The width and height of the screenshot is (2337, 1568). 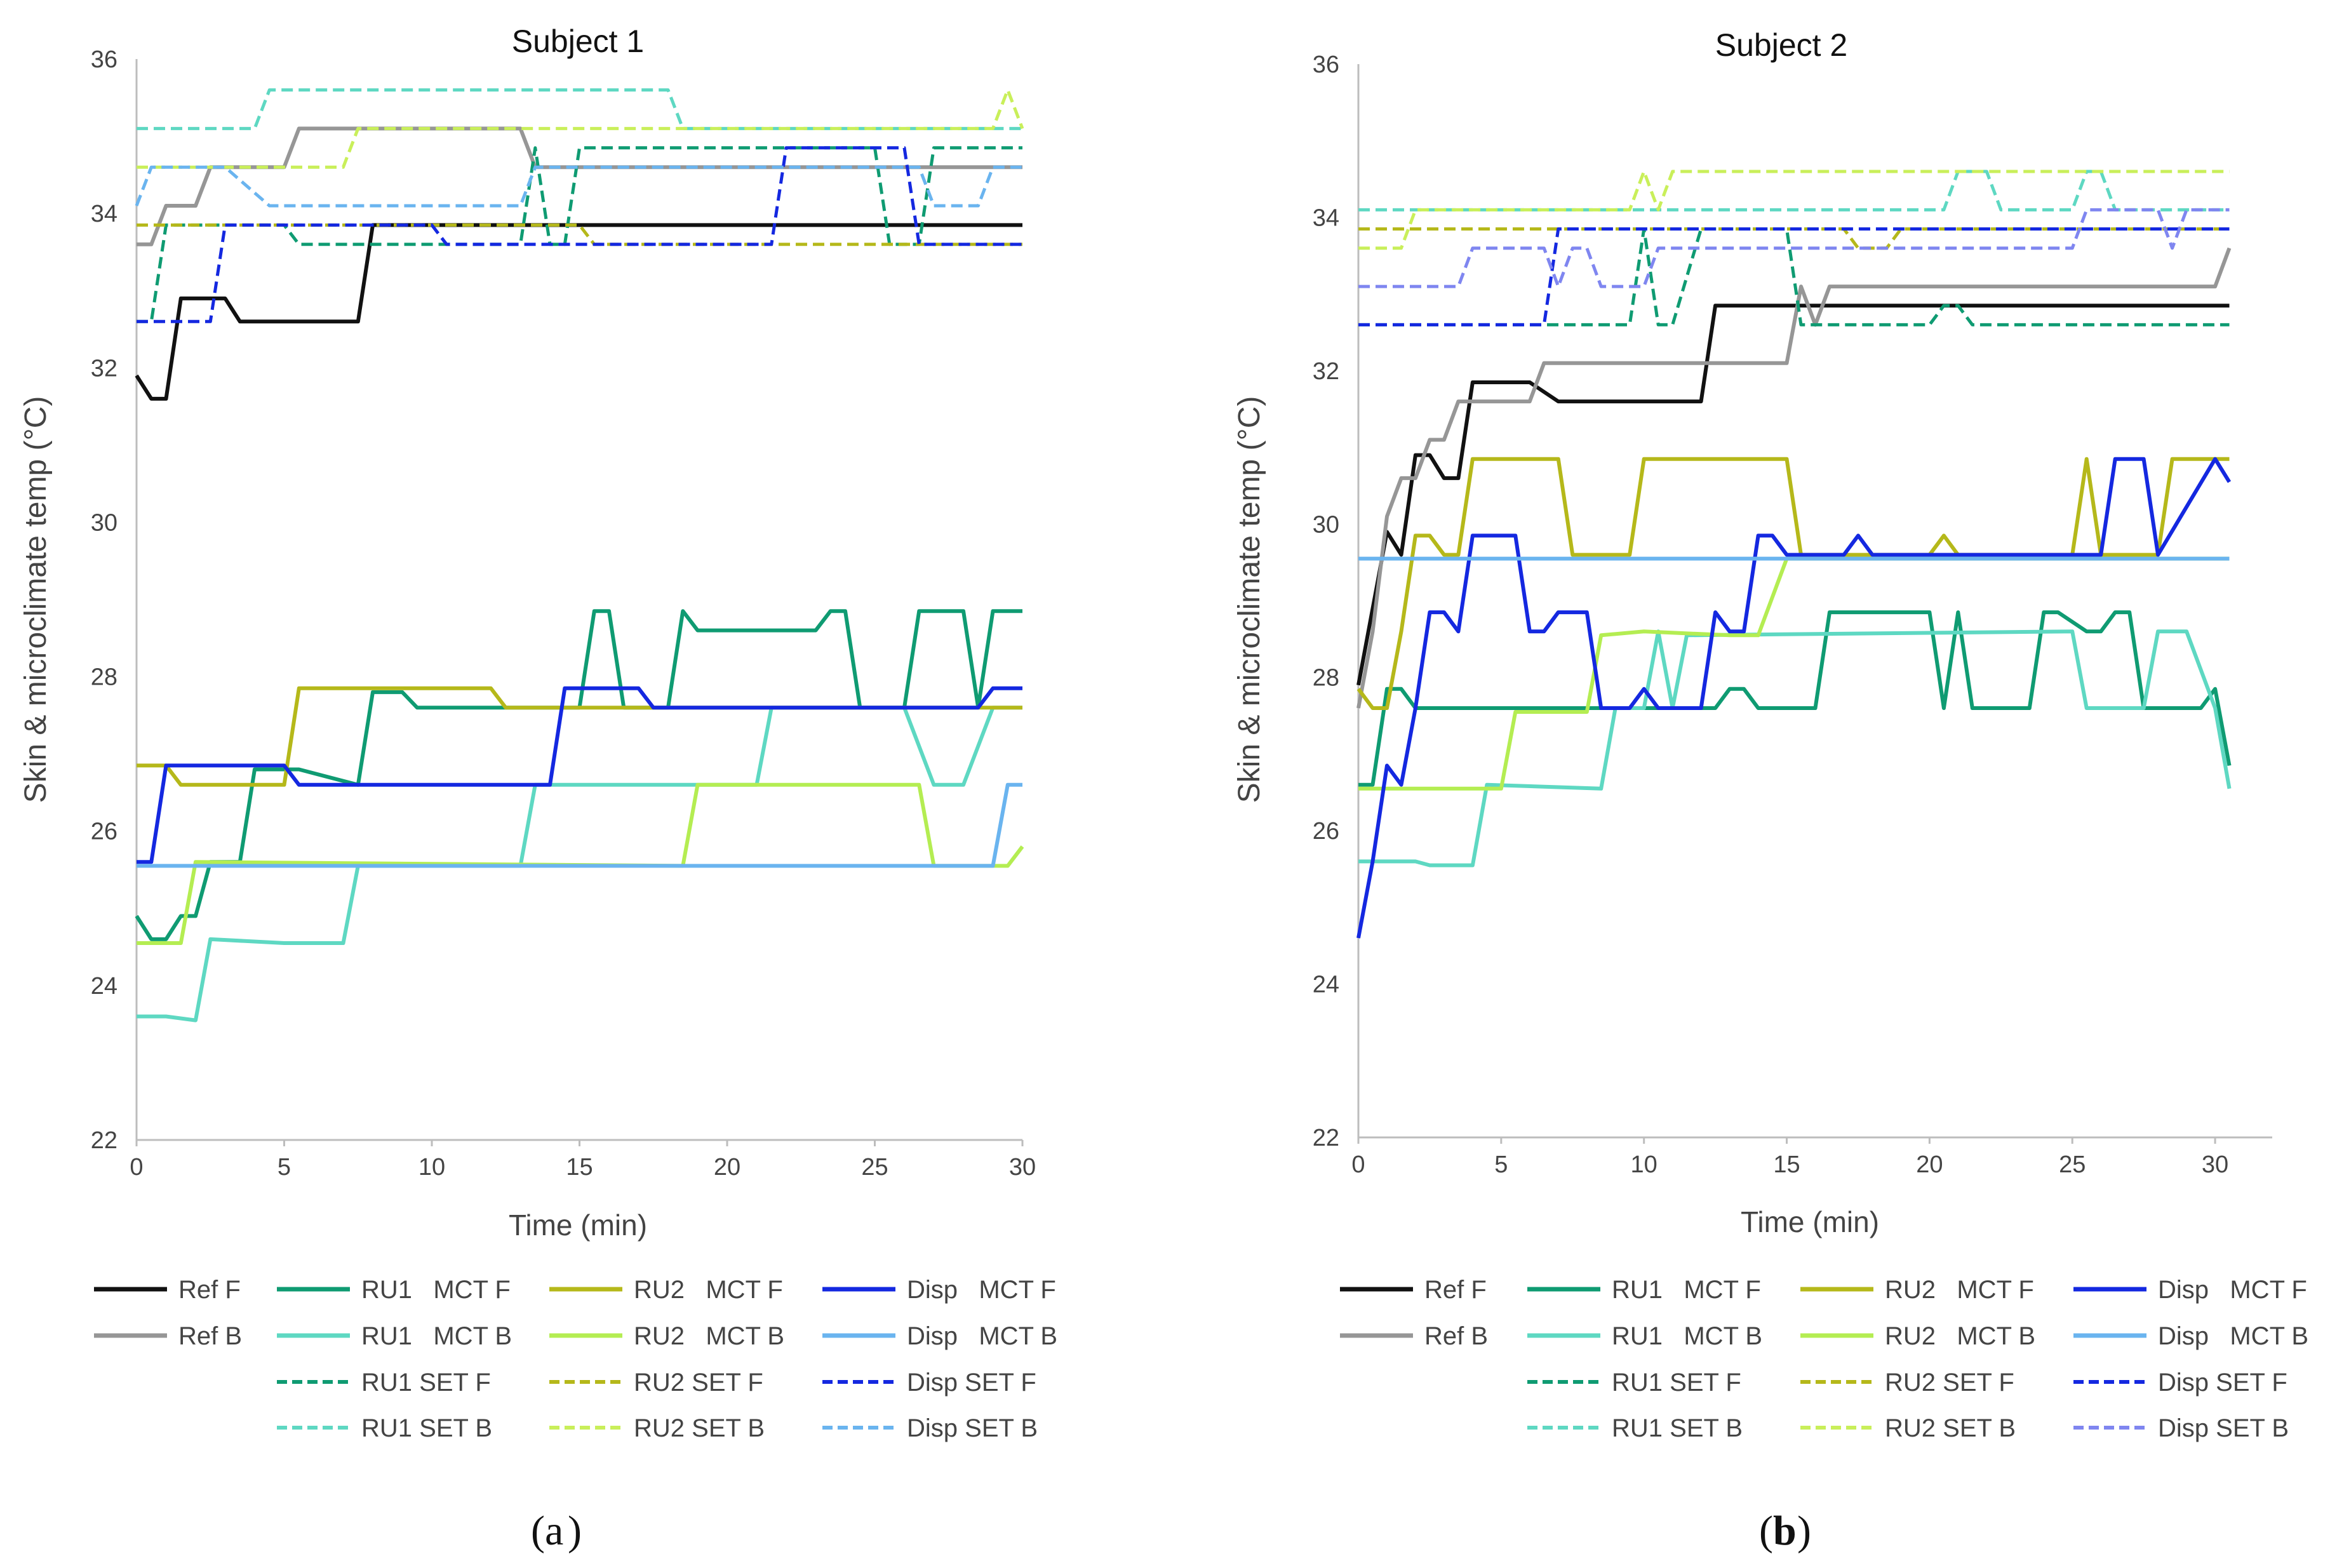 I want to click on series-line-disp-mct-b, so click(x=579, y=825).